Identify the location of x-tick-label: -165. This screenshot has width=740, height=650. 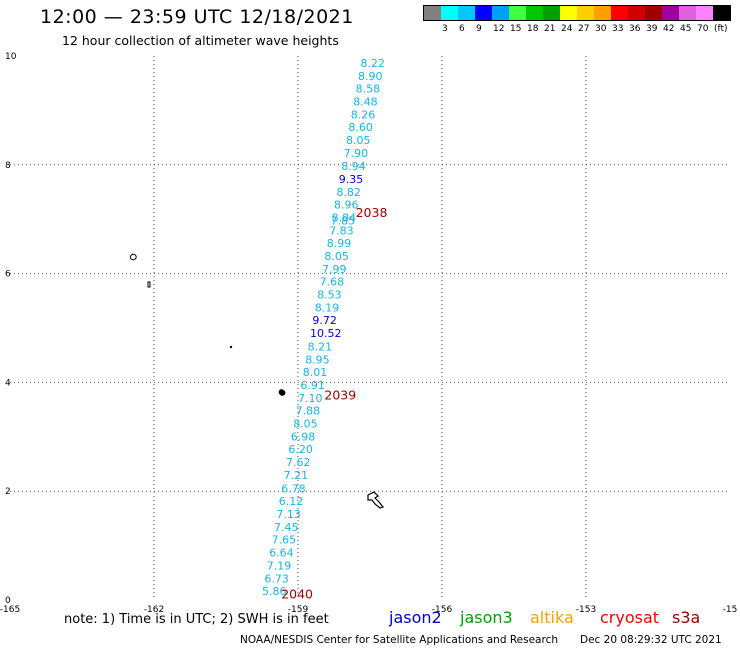
(10, 610).